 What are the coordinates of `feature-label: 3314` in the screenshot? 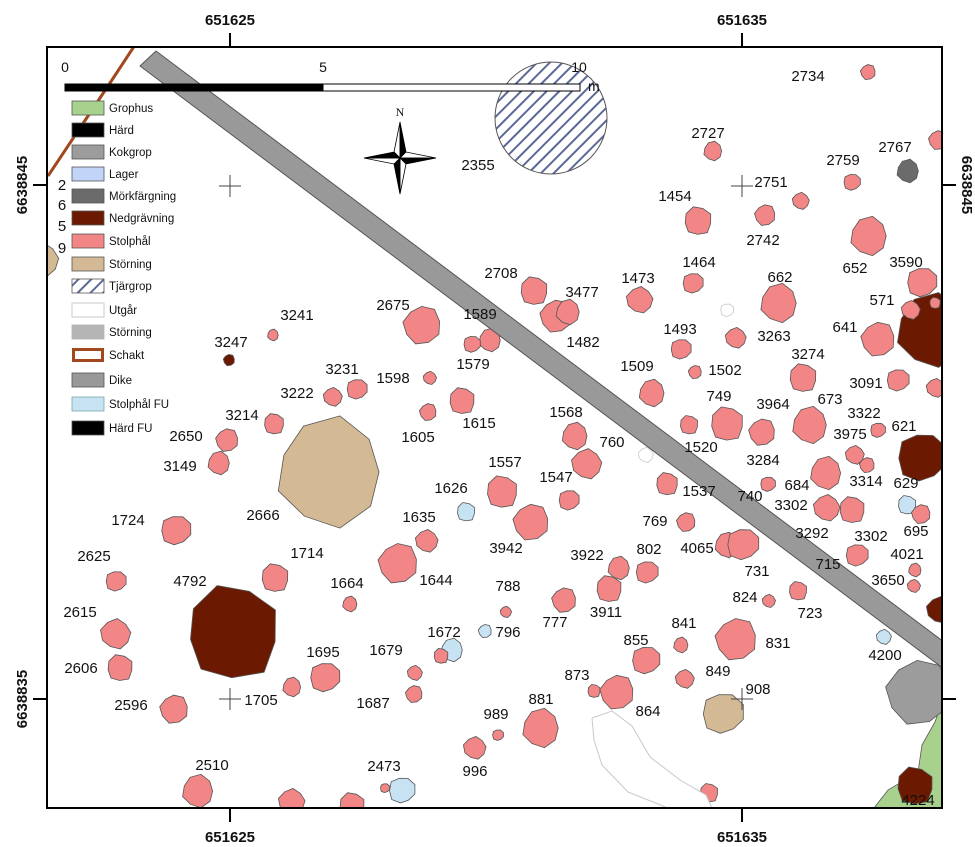 It's located at (865, 481).